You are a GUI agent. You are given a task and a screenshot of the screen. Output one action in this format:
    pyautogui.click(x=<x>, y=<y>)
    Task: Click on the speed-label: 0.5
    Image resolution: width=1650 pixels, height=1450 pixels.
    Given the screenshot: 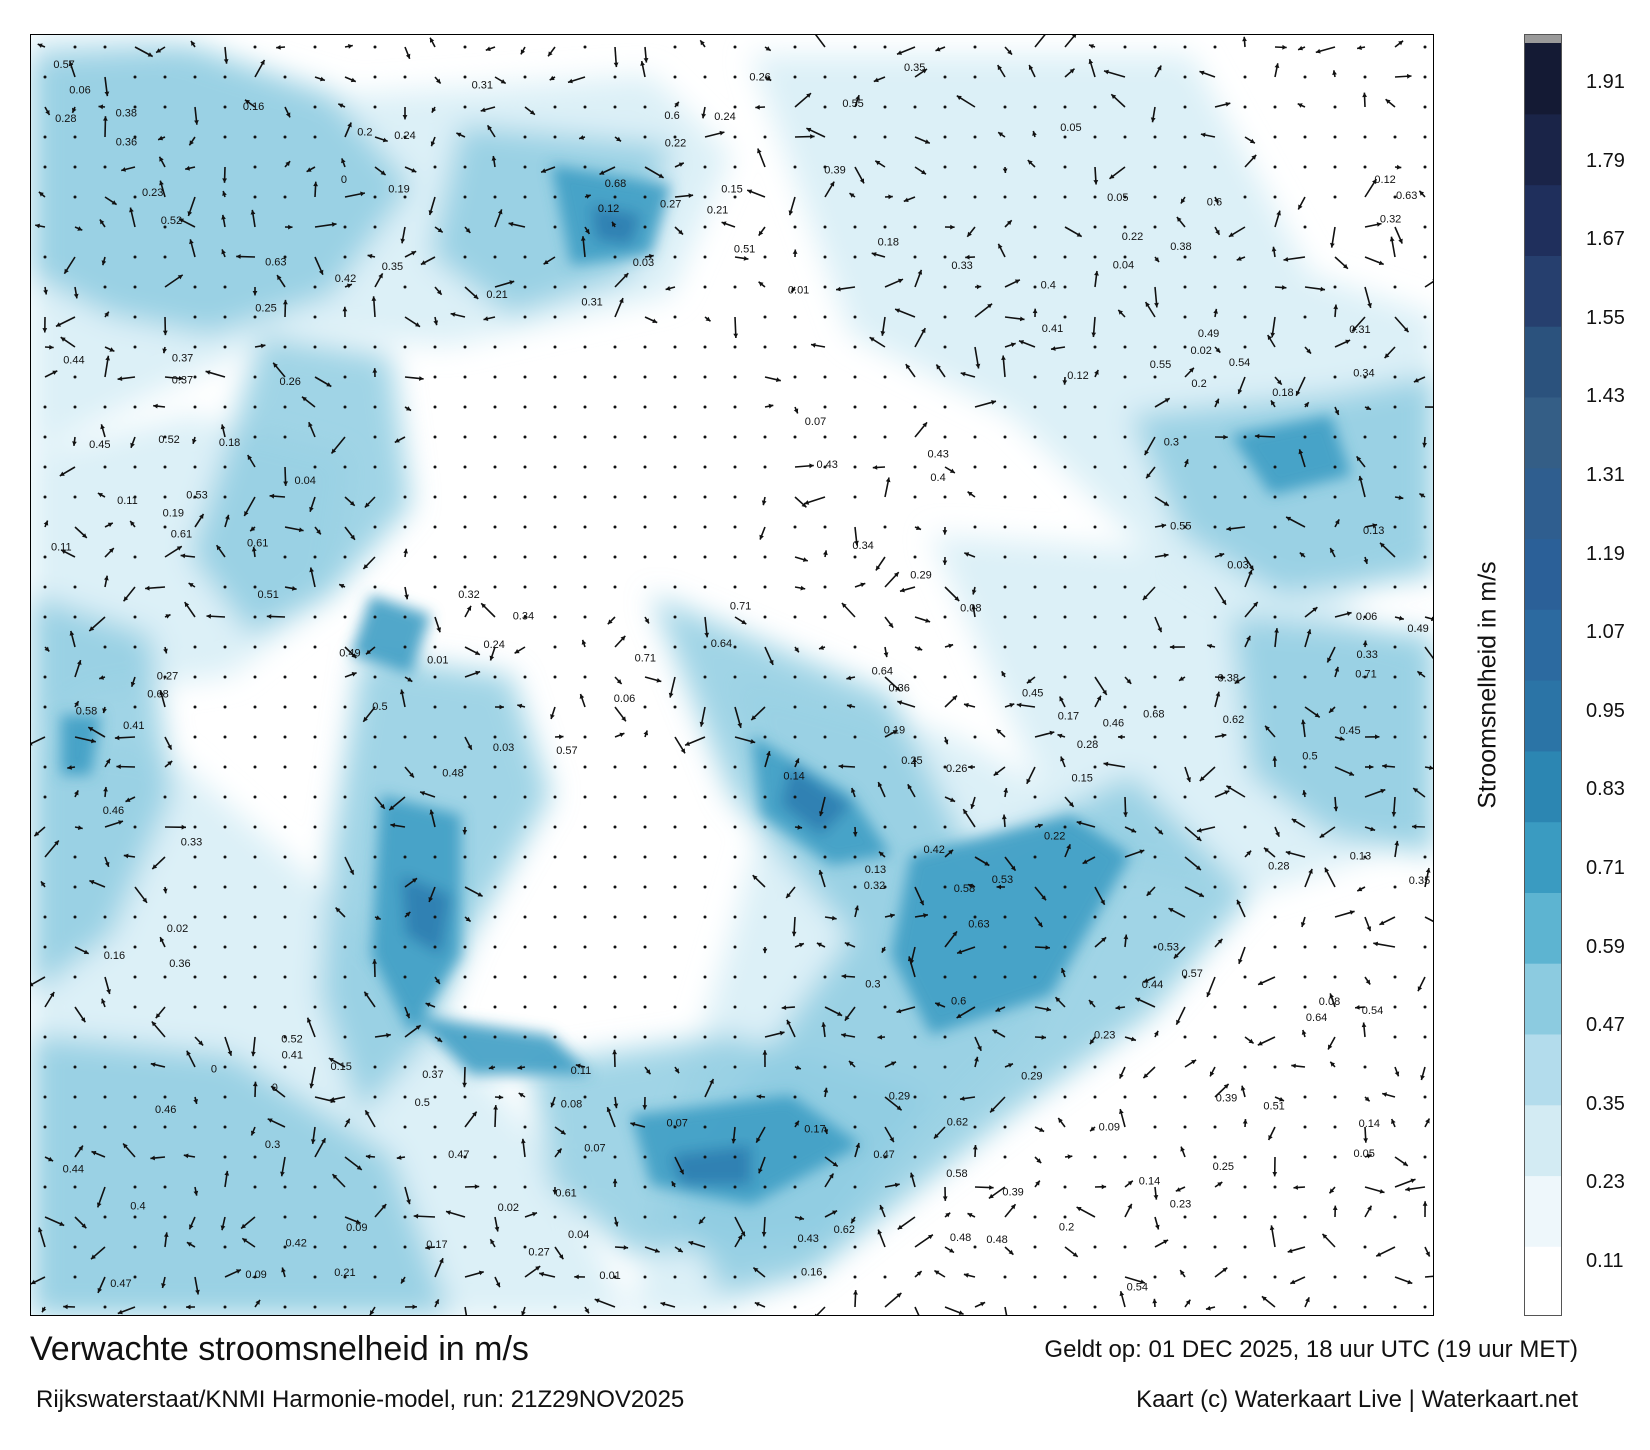 What is the action you would take?
    pyautogui.click(x=422, y=1103)
    